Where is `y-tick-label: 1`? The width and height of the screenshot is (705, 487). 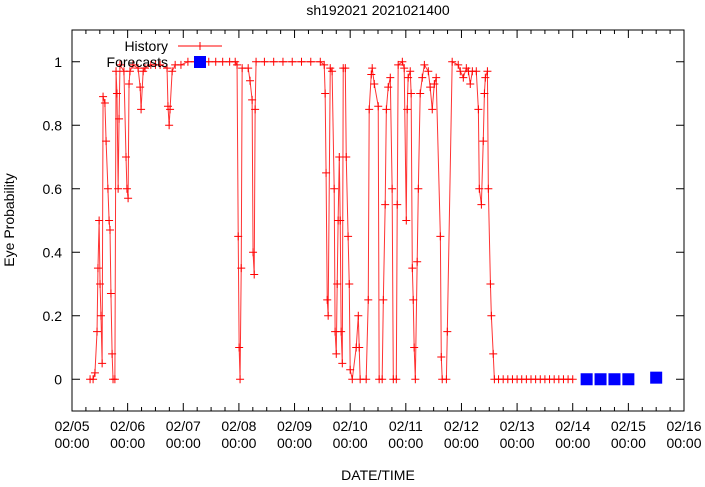
y-tick-label: 1 is located at coordinates (58, 62).